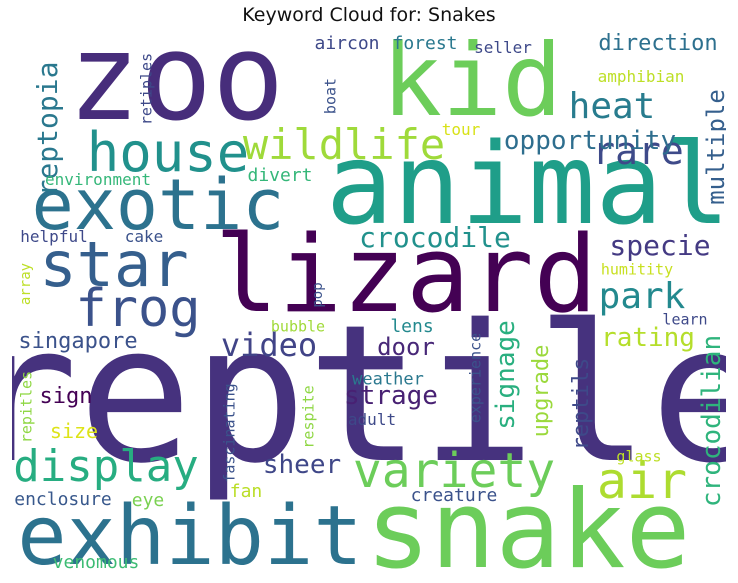 The height and width of the screenshot is (583, 738). What do you see at coordinates (528, 523) in the screenshot?
I see `word-snake: snake` at bounding box center [528, 523].